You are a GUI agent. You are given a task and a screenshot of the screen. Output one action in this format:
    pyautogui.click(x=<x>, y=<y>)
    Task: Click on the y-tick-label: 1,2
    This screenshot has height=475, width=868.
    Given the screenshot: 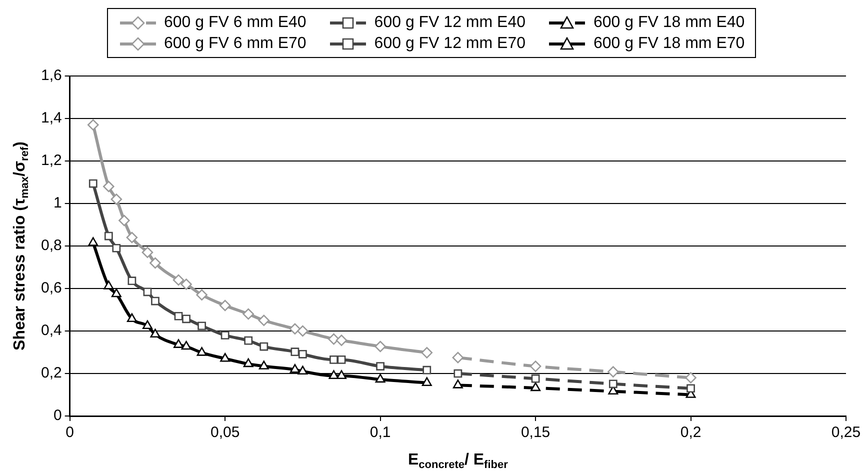 What is the action you would take?
    pyautogui.click(x=51, y=161)
    